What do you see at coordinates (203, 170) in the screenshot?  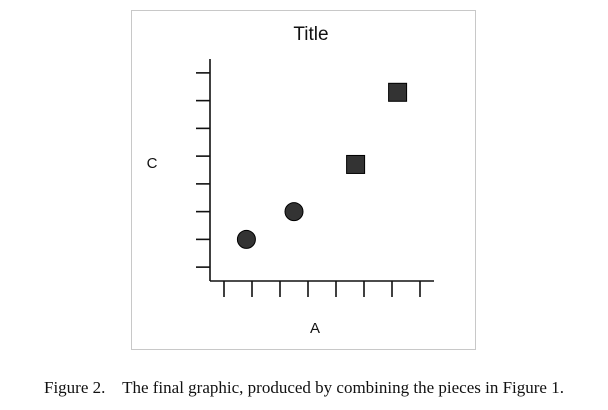 I see `y-axis-ticks` at bounding box center [203, 170].